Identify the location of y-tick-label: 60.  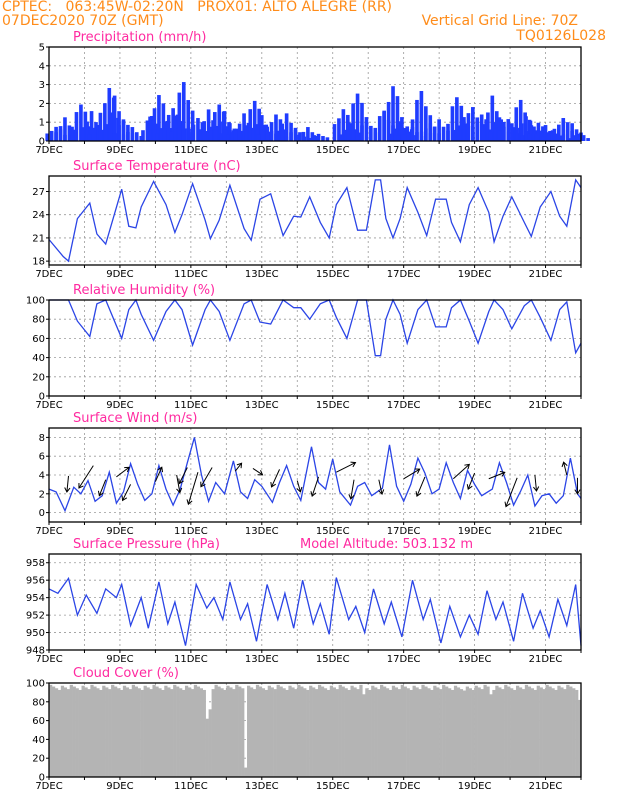
(38, 721).